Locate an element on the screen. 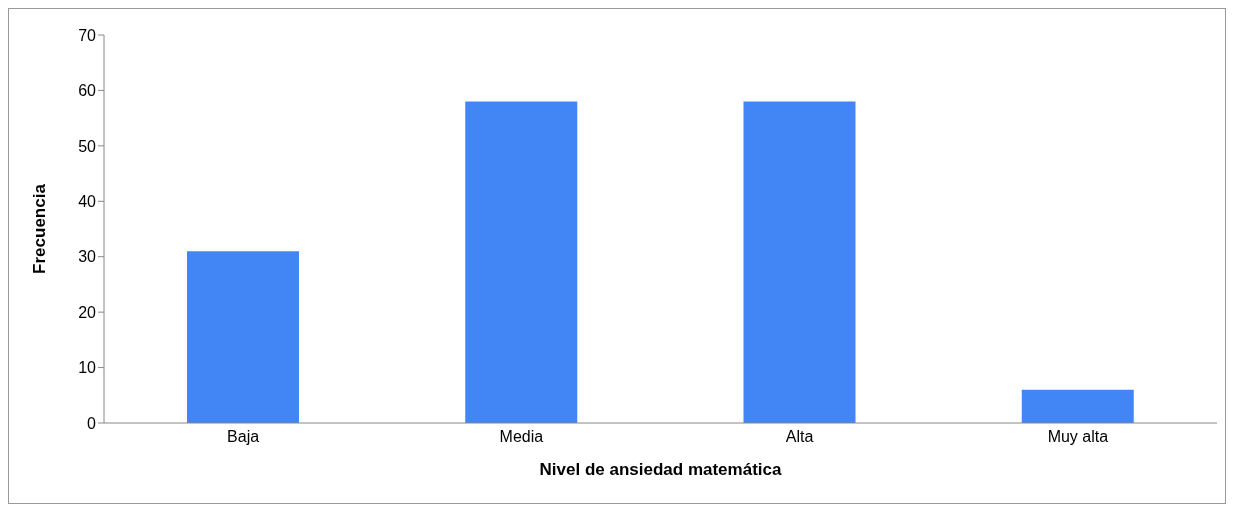 This screenshot has height=512, width=1234. x-tick-label: Alta is located at coordinates (799, 437).